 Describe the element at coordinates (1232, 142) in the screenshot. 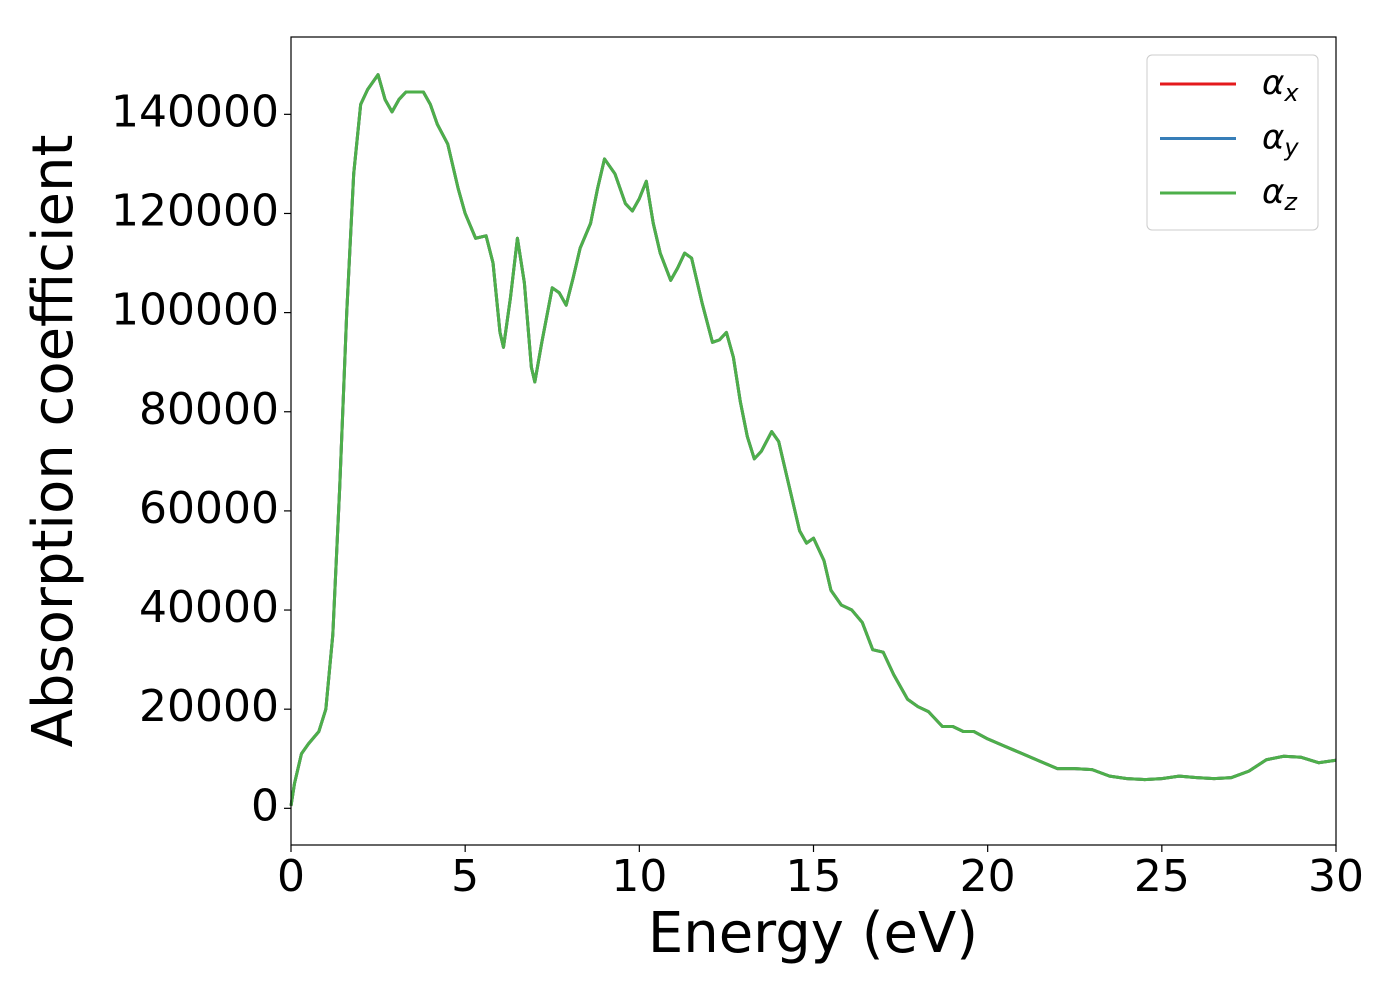

I see `legend-box` at that location.